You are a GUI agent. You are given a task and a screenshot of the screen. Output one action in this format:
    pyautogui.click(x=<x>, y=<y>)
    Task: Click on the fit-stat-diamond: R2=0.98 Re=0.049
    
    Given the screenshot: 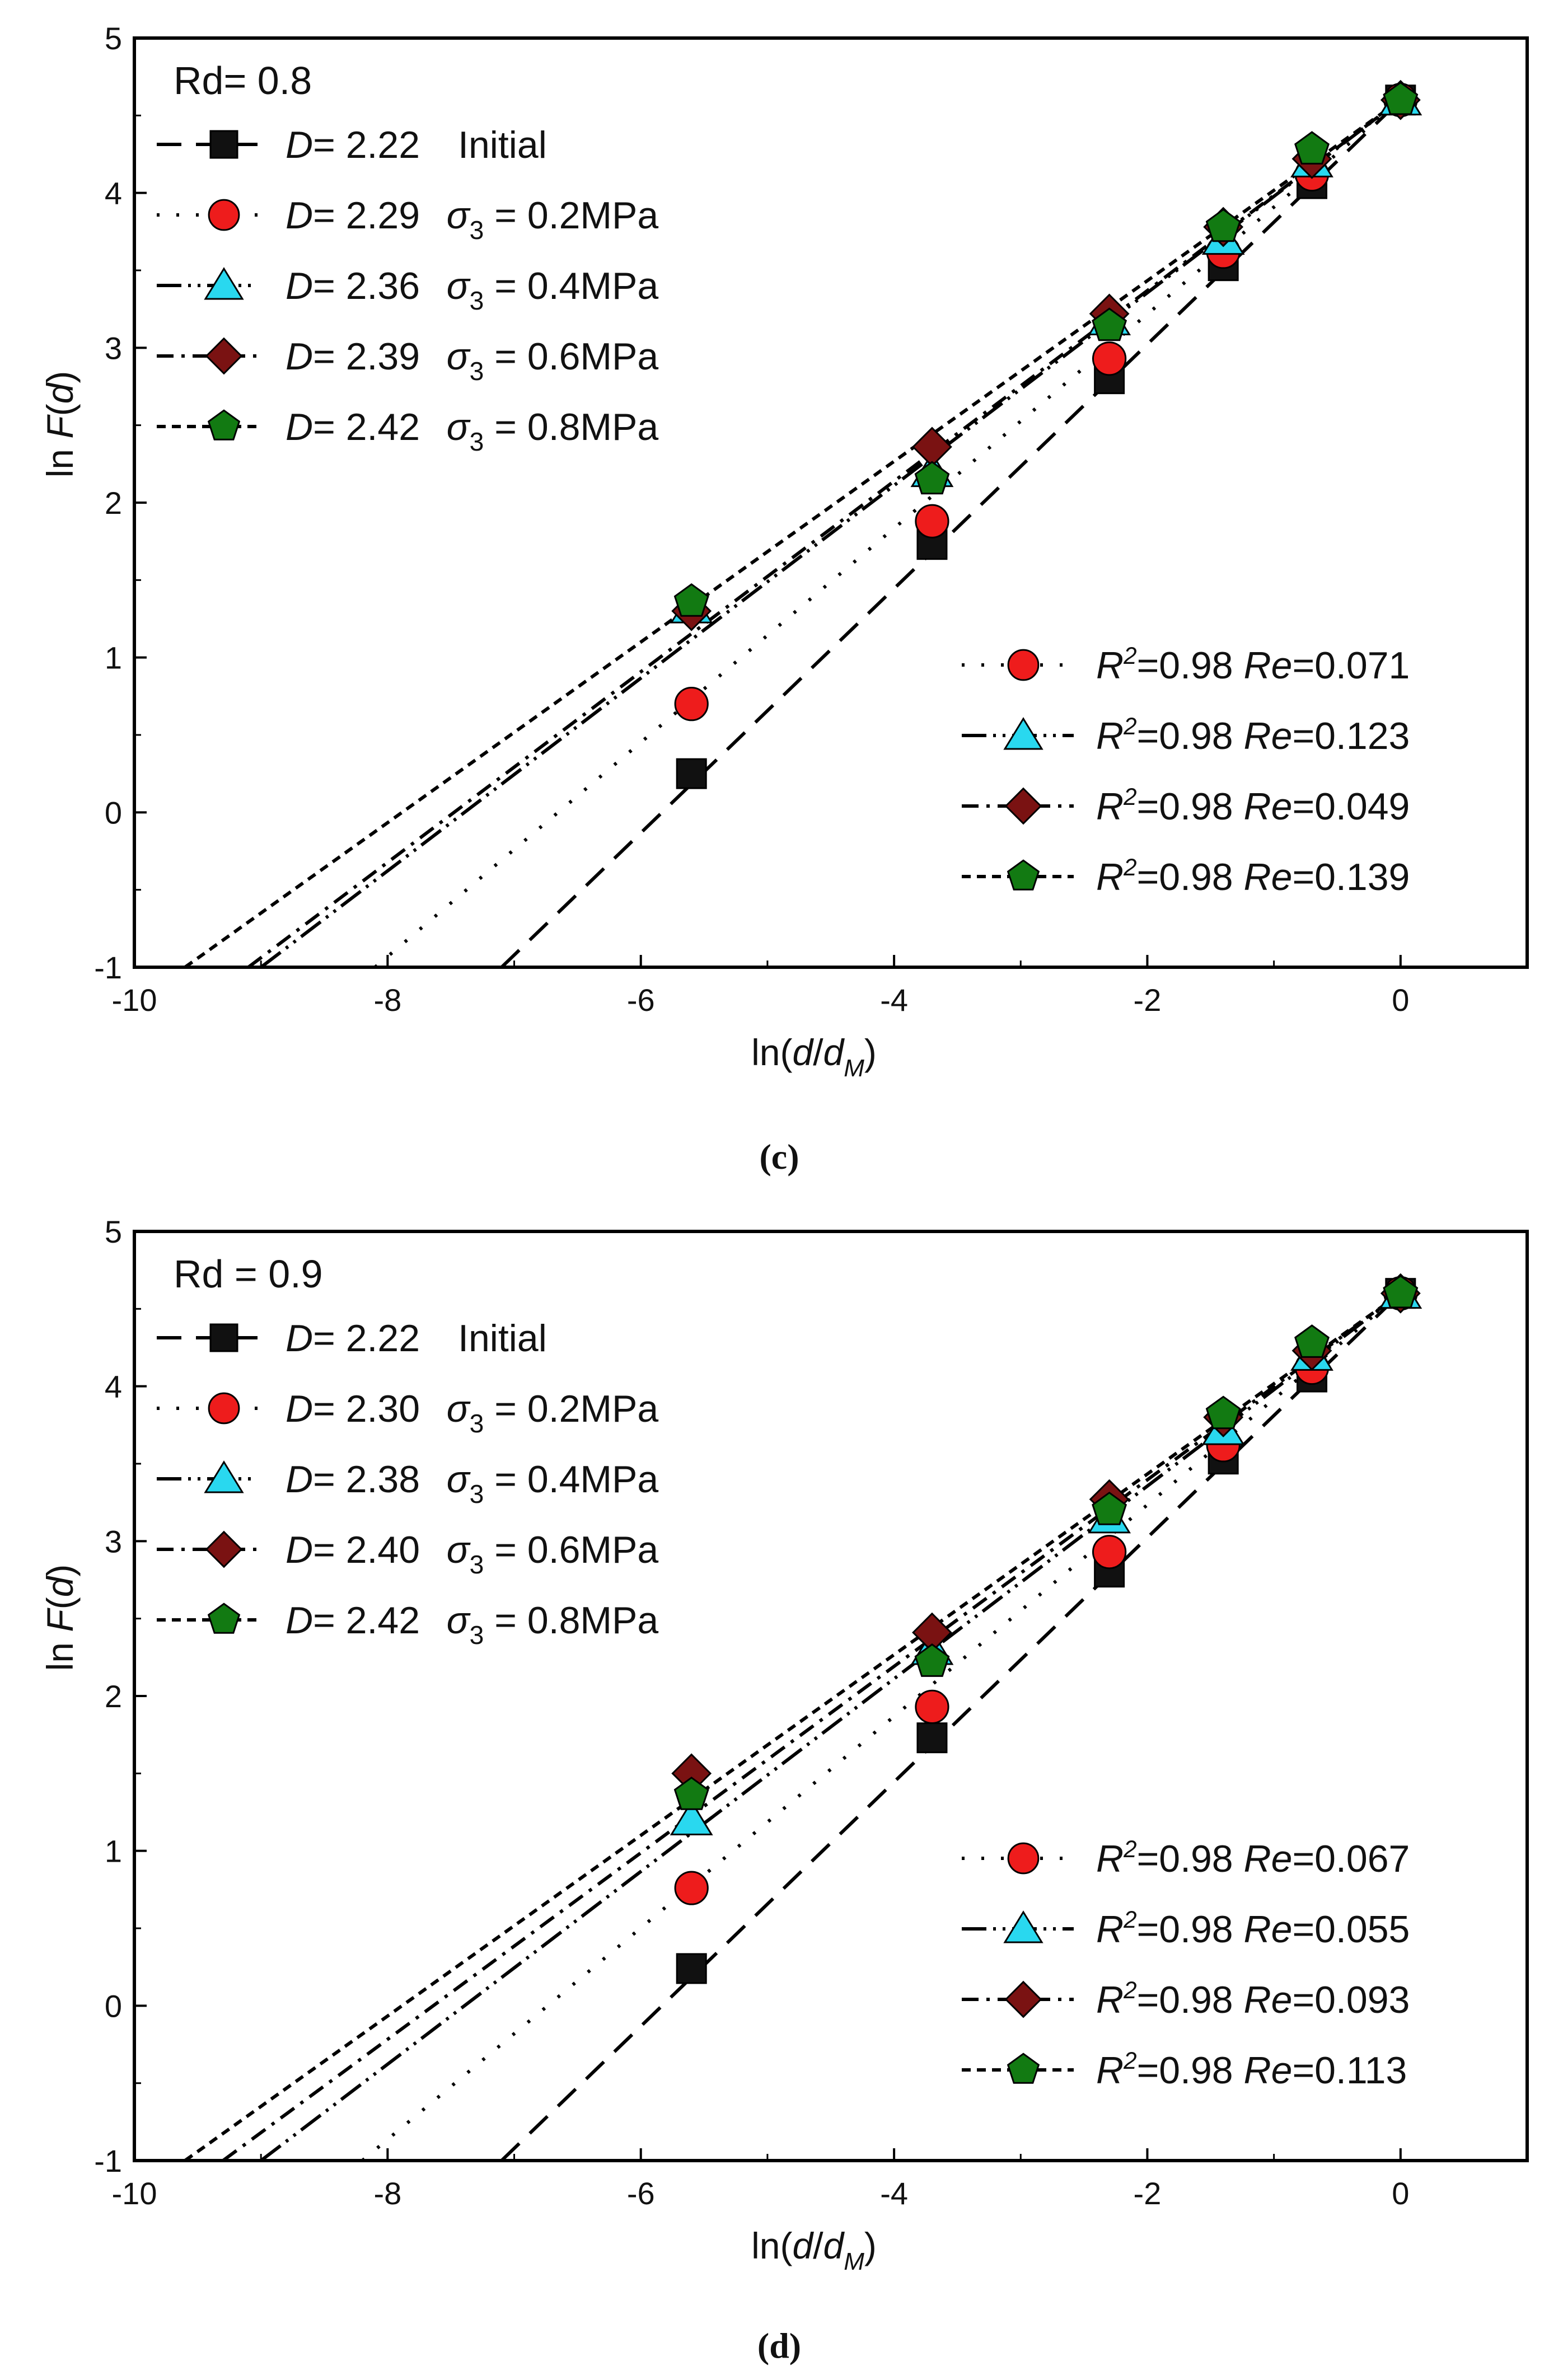 What is the action you would take?
    pyautogui.click(x=1253, y=806)
    